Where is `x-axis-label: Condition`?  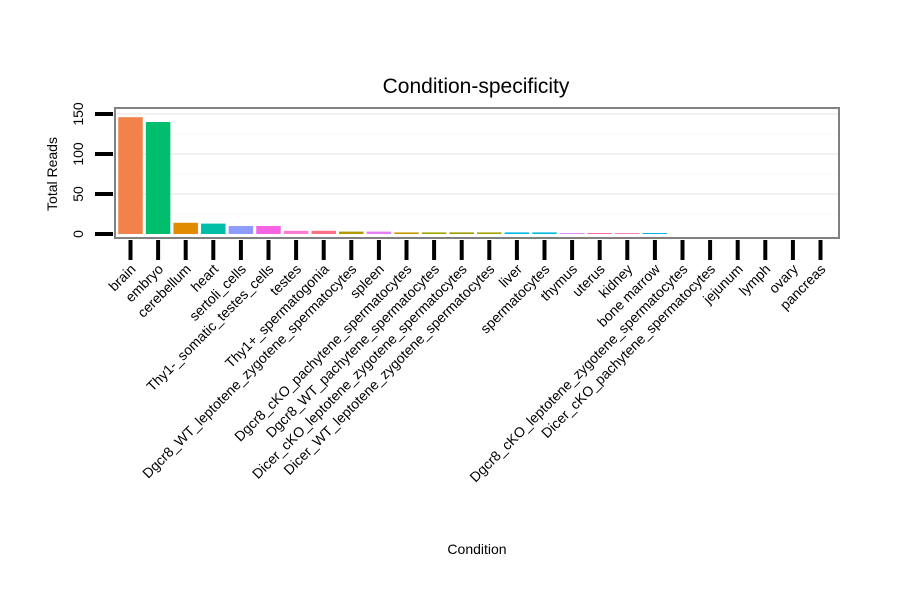 x-axis-label: Condition is located at coordinates (476, 549).